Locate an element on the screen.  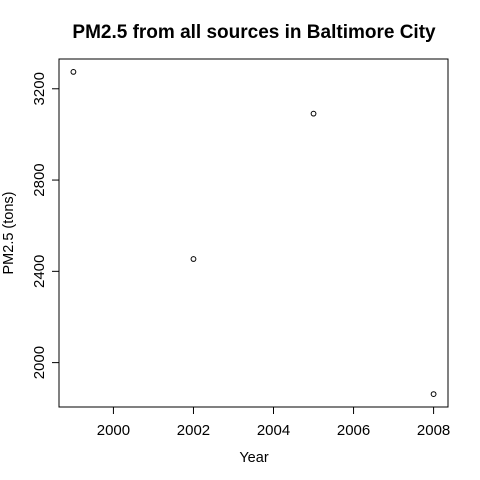
y-tick-label: 2800 is located at coordinates (39, 179).